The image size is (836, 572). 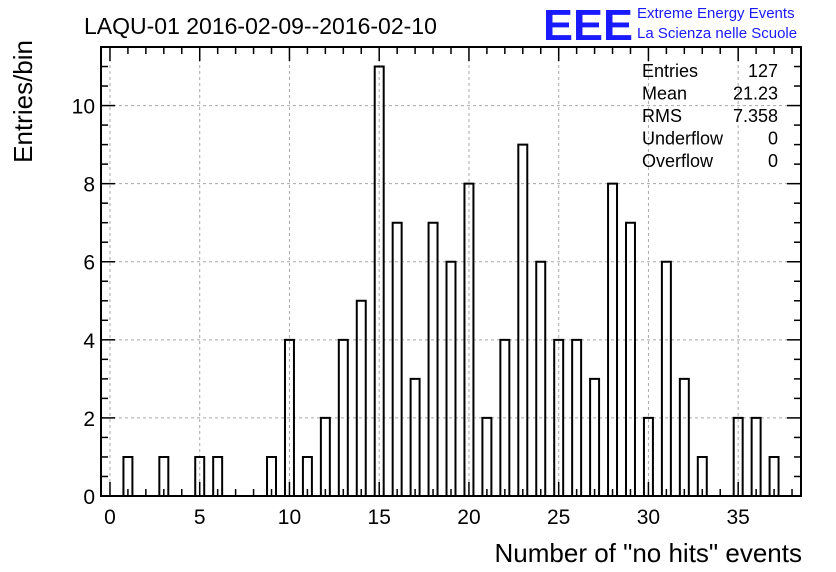 What do you see at coordinates (737, 517) in the screenshot?
I see `x-tick-label: 35` at bounding box center [737, 517].